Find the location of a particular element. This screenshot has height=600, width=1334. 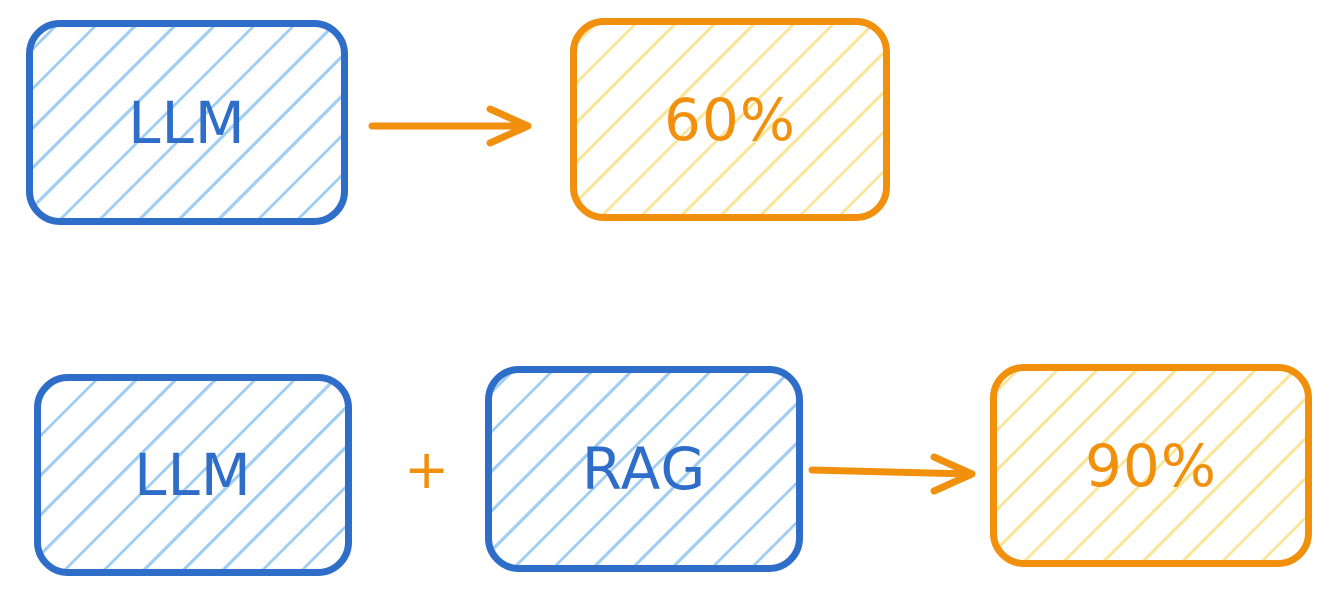

row1-llm-label: LLM is located at coordinates (187, 122).